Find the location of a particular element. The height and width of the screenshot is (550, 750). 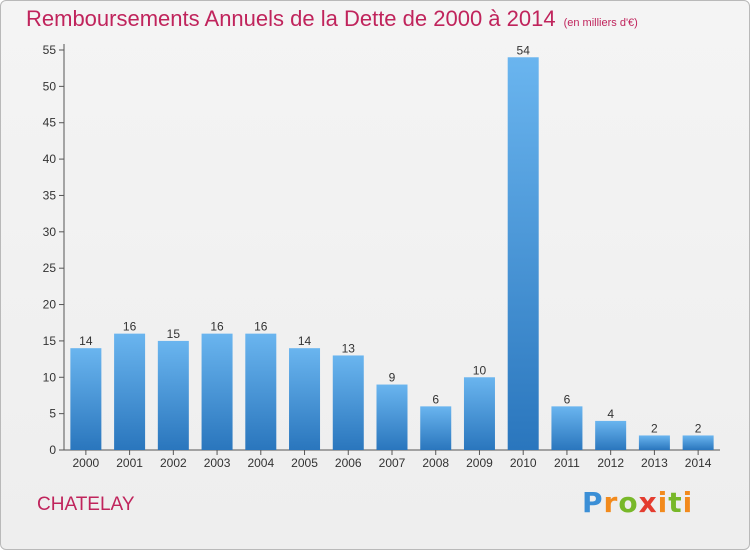

y-tick-label: 50 is located at coordinates (50, 86).